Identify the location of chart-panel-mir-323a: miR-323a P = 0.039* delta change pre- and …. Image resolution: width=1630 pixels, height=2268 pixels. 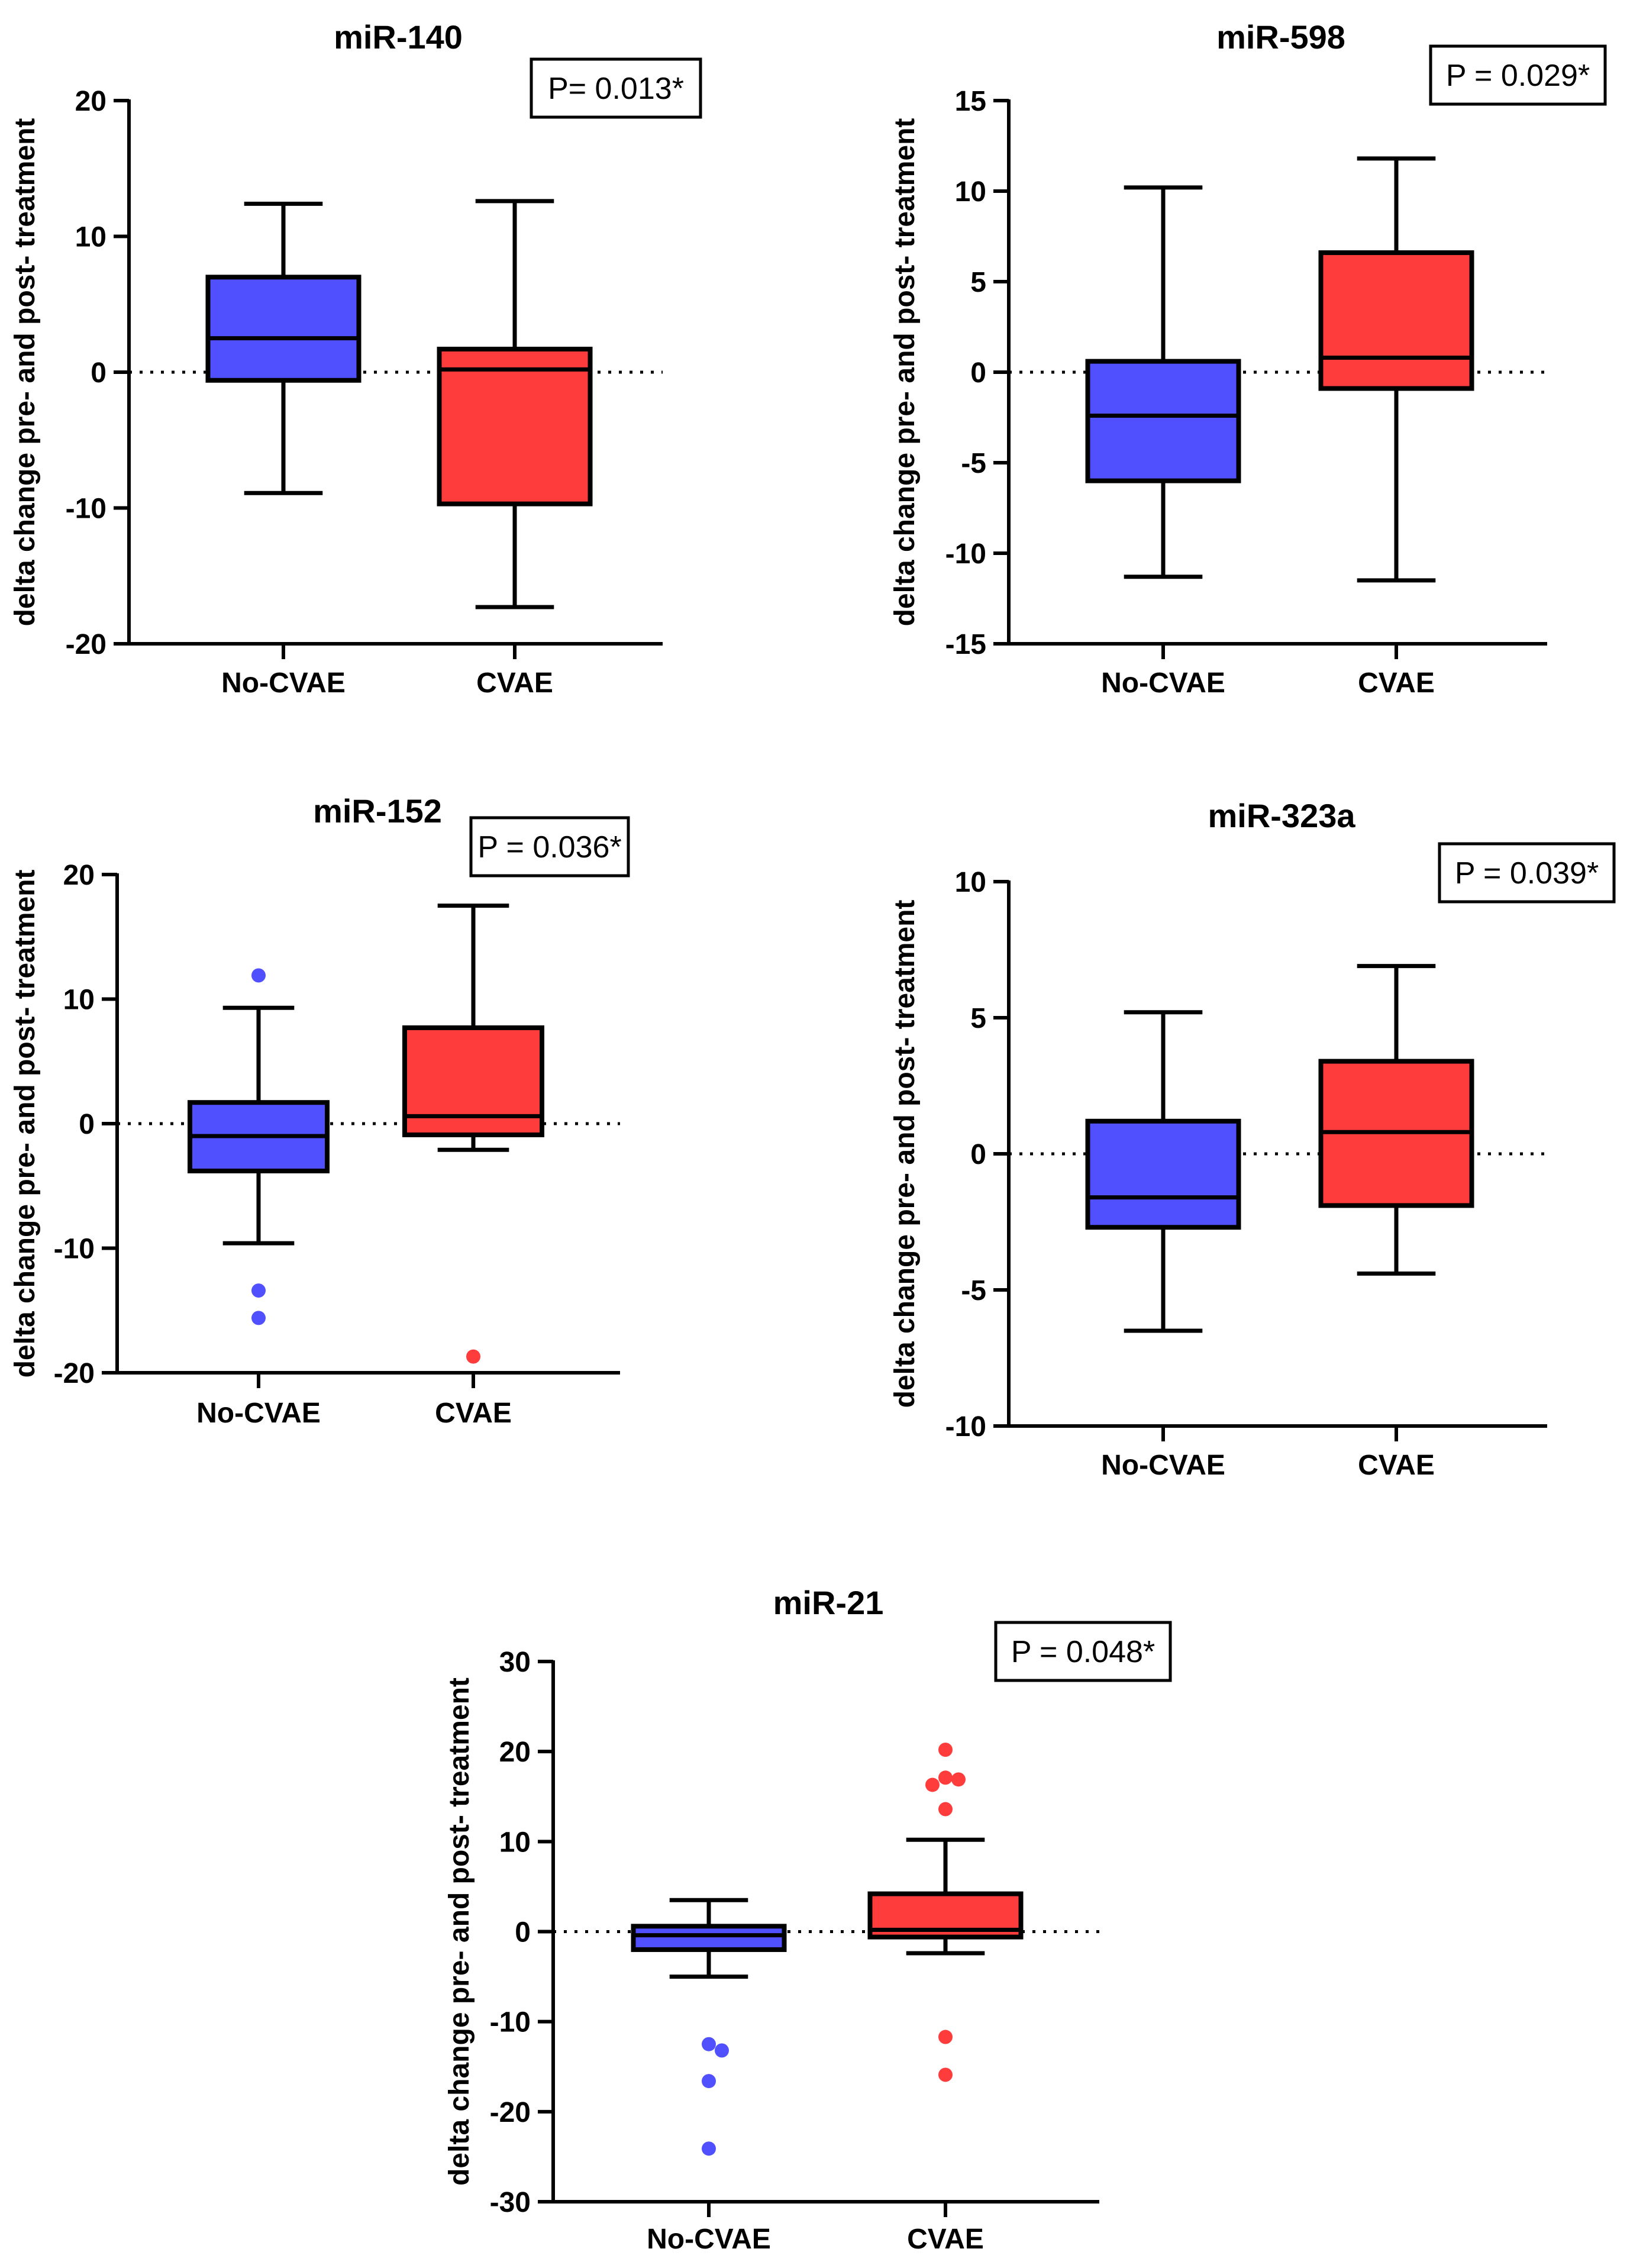
(1252, 1139).